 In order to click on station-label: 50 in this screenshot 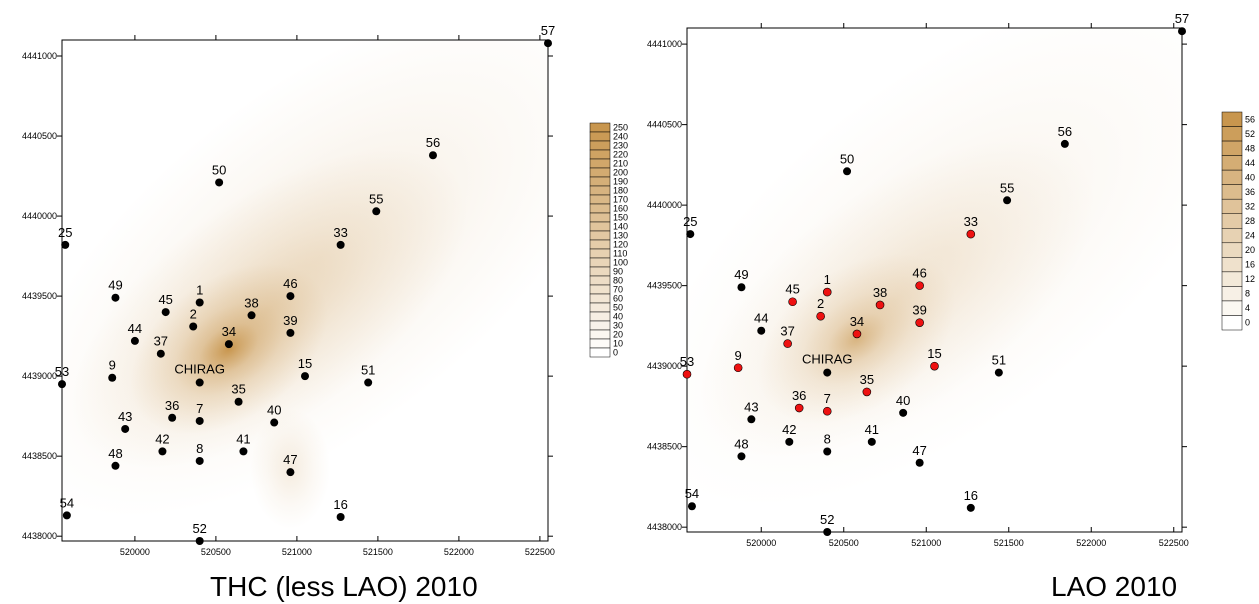, I will do `click(847, 158)`.